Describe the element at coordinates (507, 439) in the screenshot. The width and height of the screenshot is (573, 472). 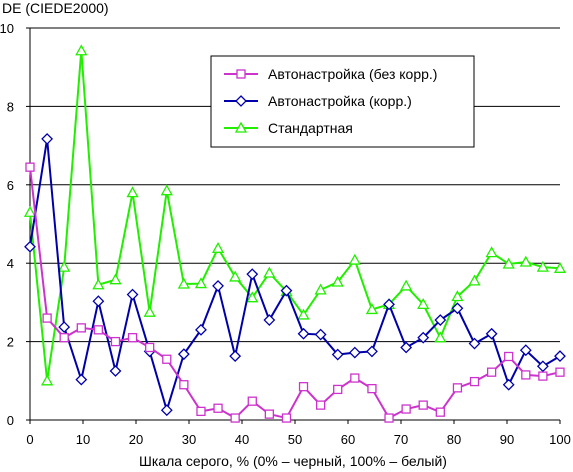
I see `x-tick-label: 90` at that location.